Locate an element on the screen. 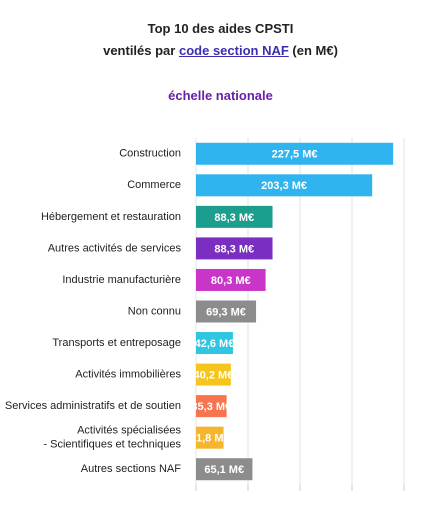 The width and height of the screenshot is (441, 511). y-tick-label: Hébergement et restauration is located at coordinates (111, 217).